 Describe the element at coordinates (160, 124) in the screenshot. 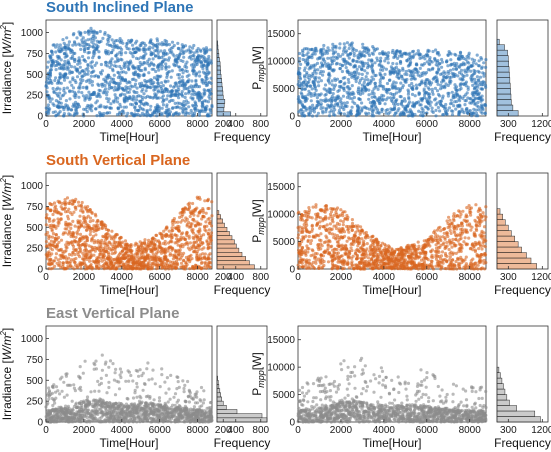

I see `x-tick-label: 6000` at that location.